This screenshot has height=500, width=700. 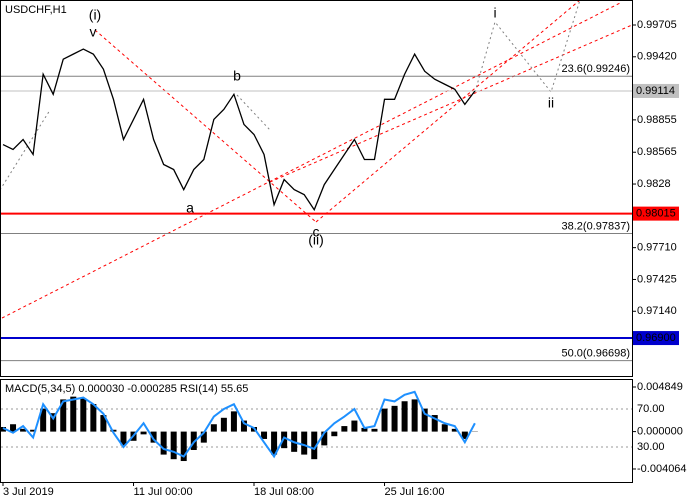 What do you see at coordinates (657, 25) in the screenshot?
I see `y-tick-label: 0.99705` at bounding box center [657, 25].